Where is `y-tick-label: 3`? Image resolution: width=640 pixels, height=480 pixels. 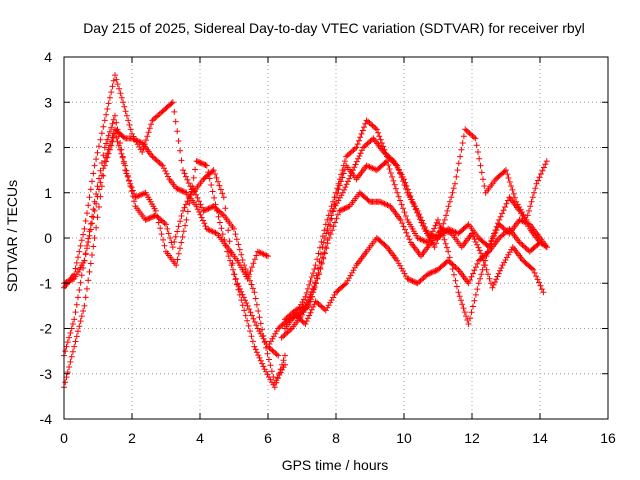
y-tick-label: 3 is located at coordinates (48, 102).